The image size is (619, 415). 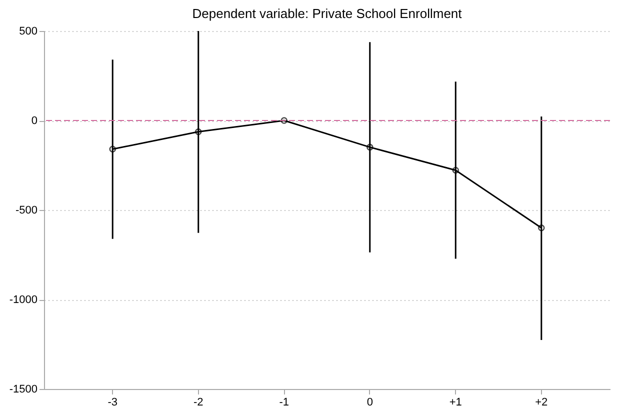 What do you see at coordinates (28, 32) in the screenshot?
I see `y-tick-label: 500` at bounding box center [28, 32].